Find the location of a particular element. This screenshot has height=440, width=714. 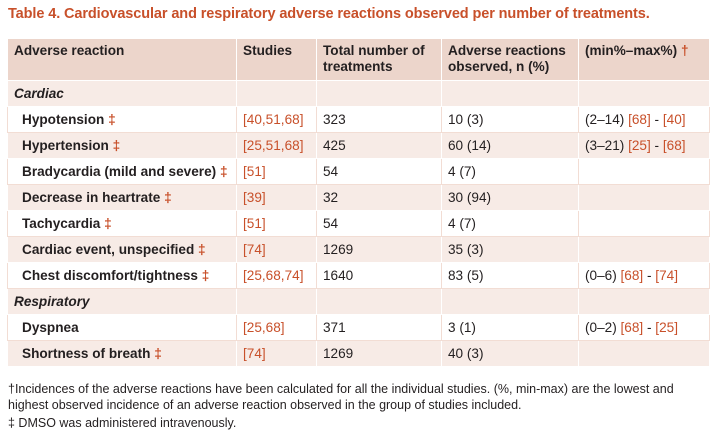

header-min-max: (min%–max%) † is located at coordinates (644, 59).